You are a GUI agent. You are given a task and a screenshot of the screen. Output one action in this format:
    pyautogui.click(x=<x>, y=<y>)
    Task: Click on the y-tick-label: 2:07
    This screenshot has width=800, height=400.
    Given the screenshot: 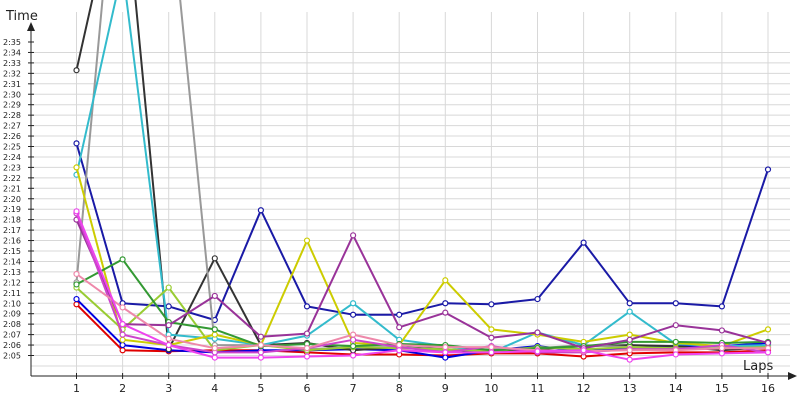 What is the action you would take?
    pyautogui.click(x=12, y=335)
    